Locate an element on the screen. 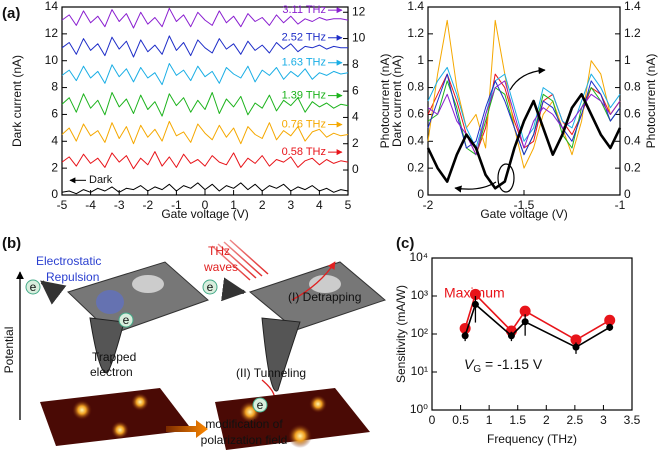 Image resolution: width=659 pixels, height=462 pixels. y2-tick-label: 12 is located at coordinates (359, 11).